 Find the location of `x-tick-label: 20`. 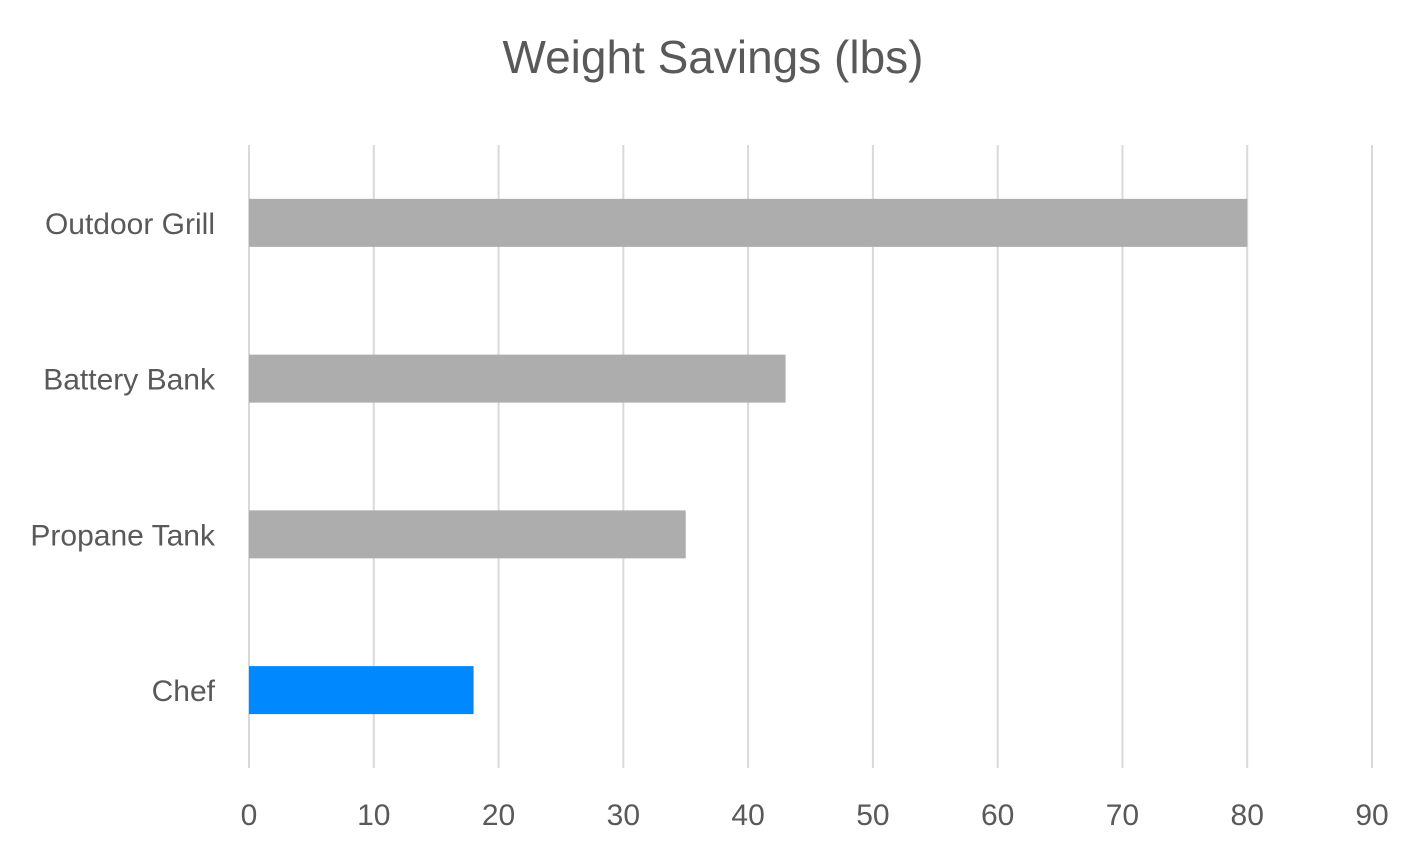

x-tick-label: 20 is located at coordinates (498, 815).